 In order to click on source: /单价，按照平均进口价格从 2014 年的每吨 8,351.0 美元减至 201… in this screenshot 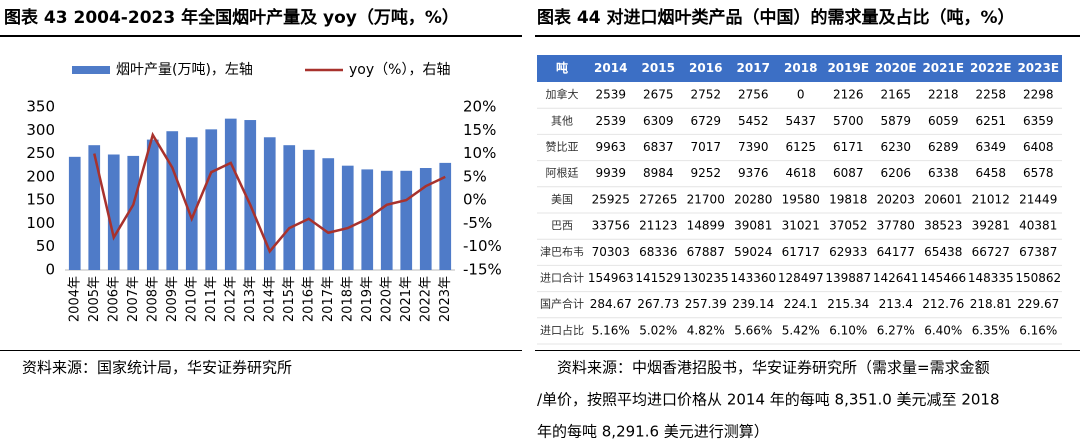, I will do `click(768, 400)`.